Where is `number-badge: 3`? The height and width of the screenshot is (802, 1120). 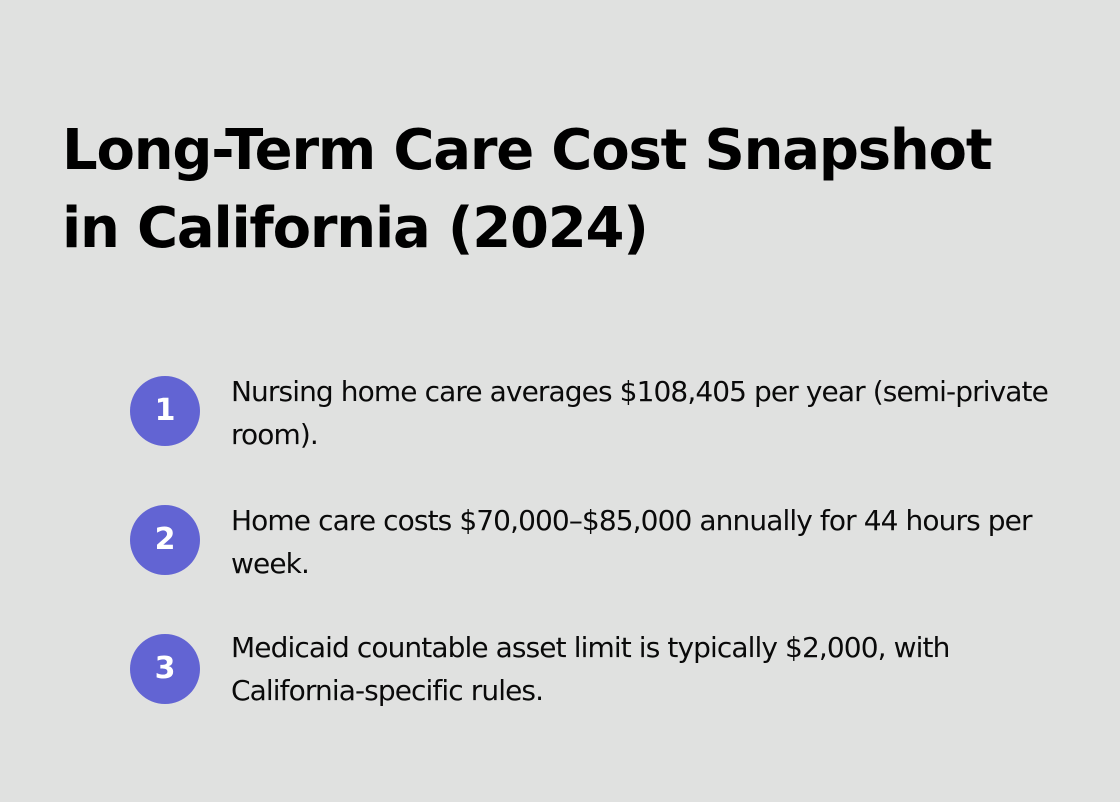 number-badge: 3 is located at coordinates (165, 669).